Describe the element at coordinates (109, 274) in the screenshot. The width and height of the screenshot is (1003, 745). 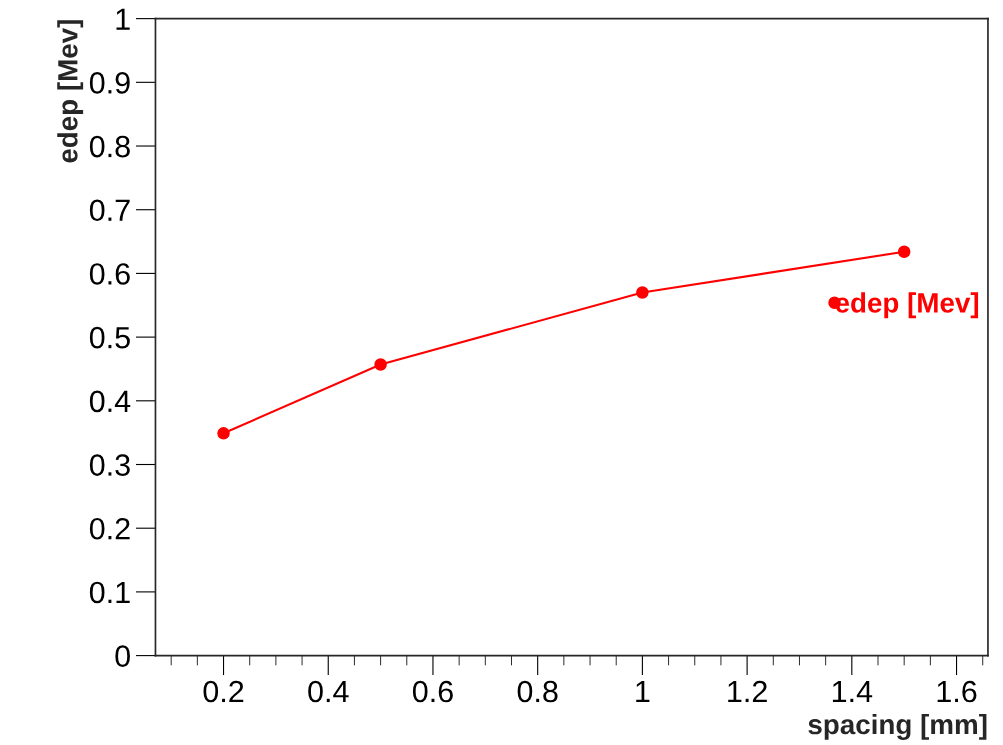
I see `y-tick-label: 0.6` at that location.